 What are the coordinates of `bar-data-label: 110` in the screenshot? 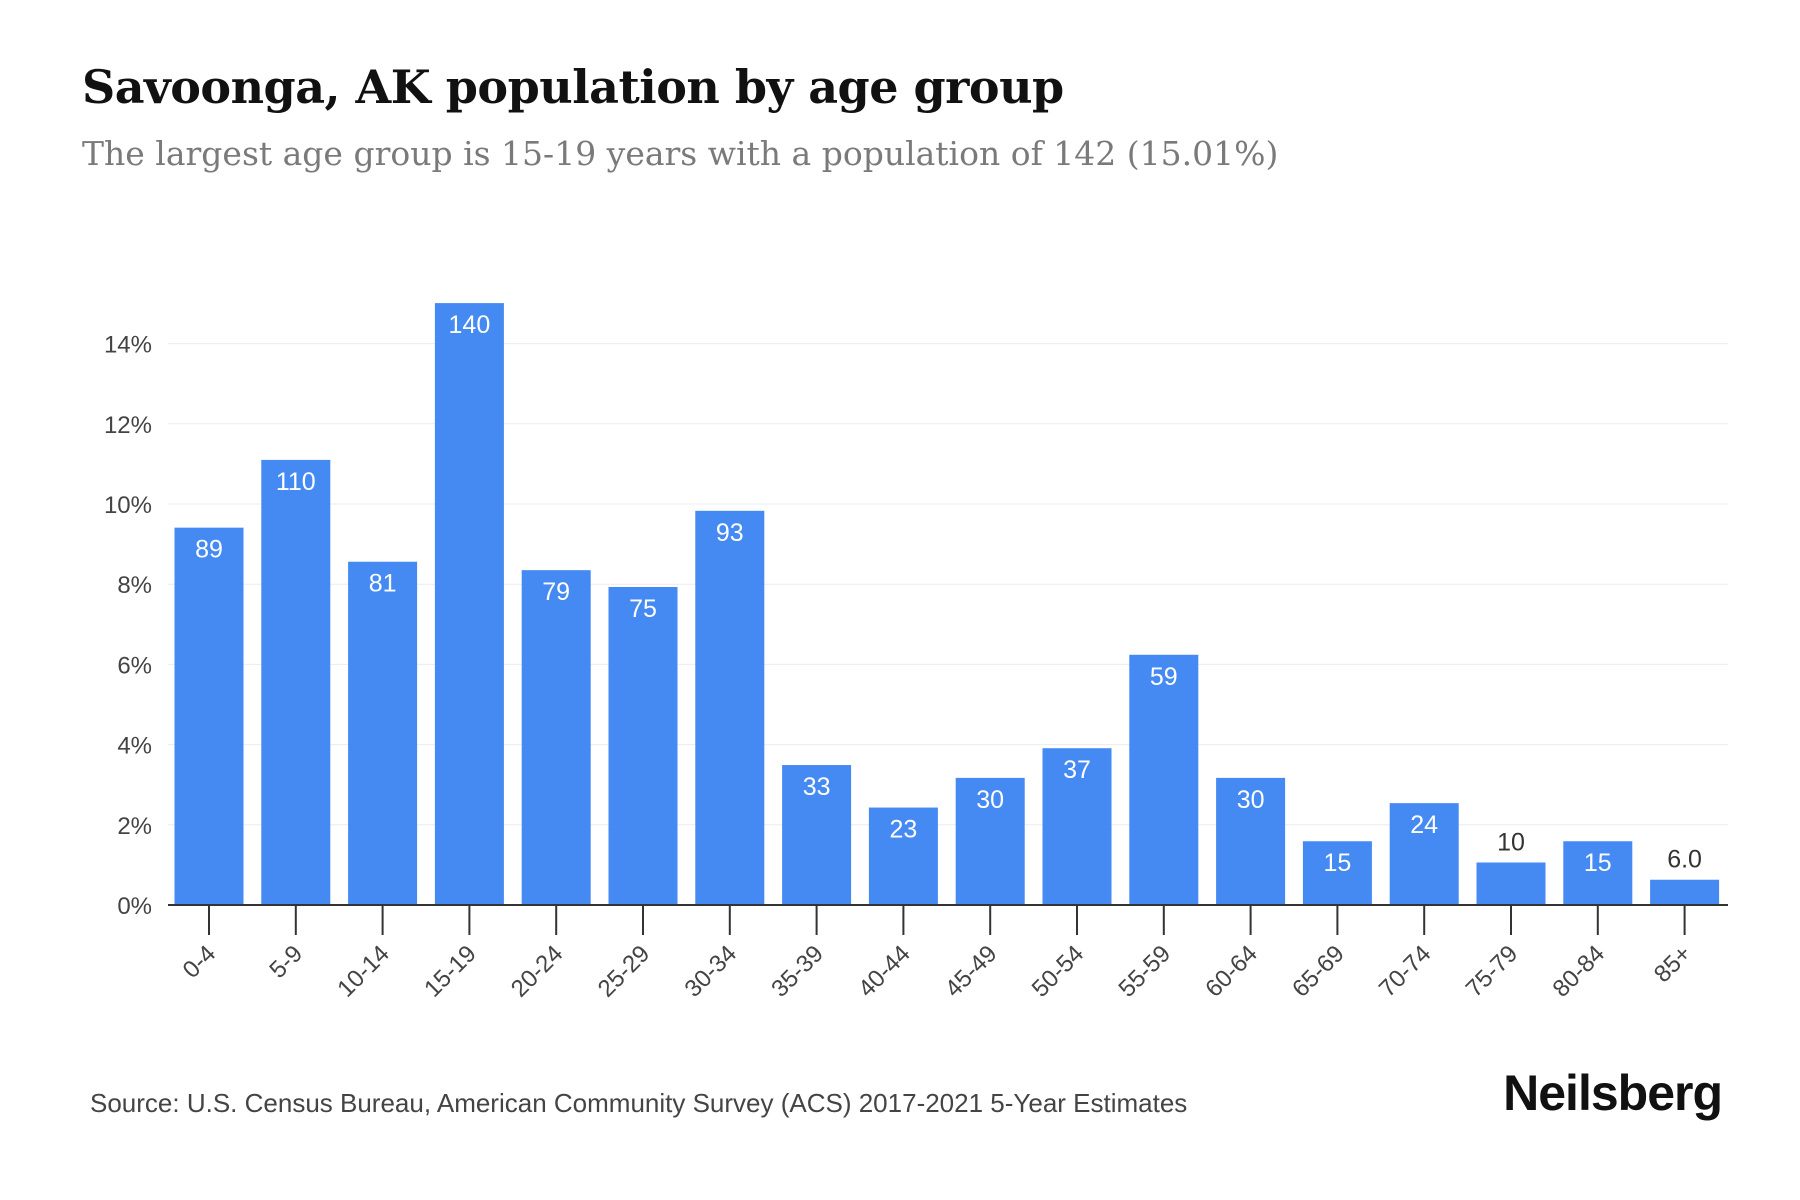 It's located at (296, 482).